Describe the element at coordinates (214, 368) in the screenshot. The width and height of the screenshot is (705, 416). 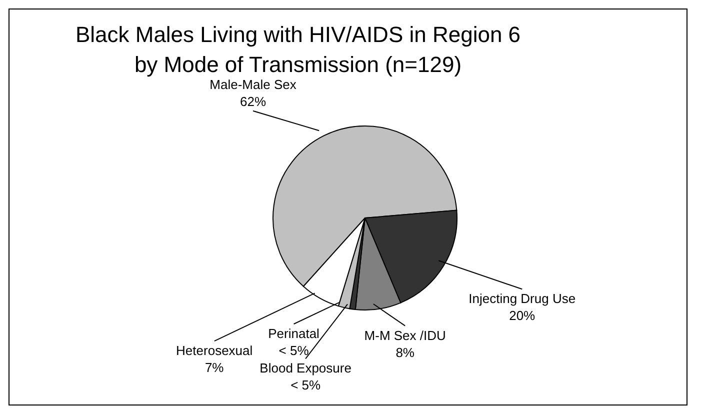
I see `data-label: 7%` at that location.